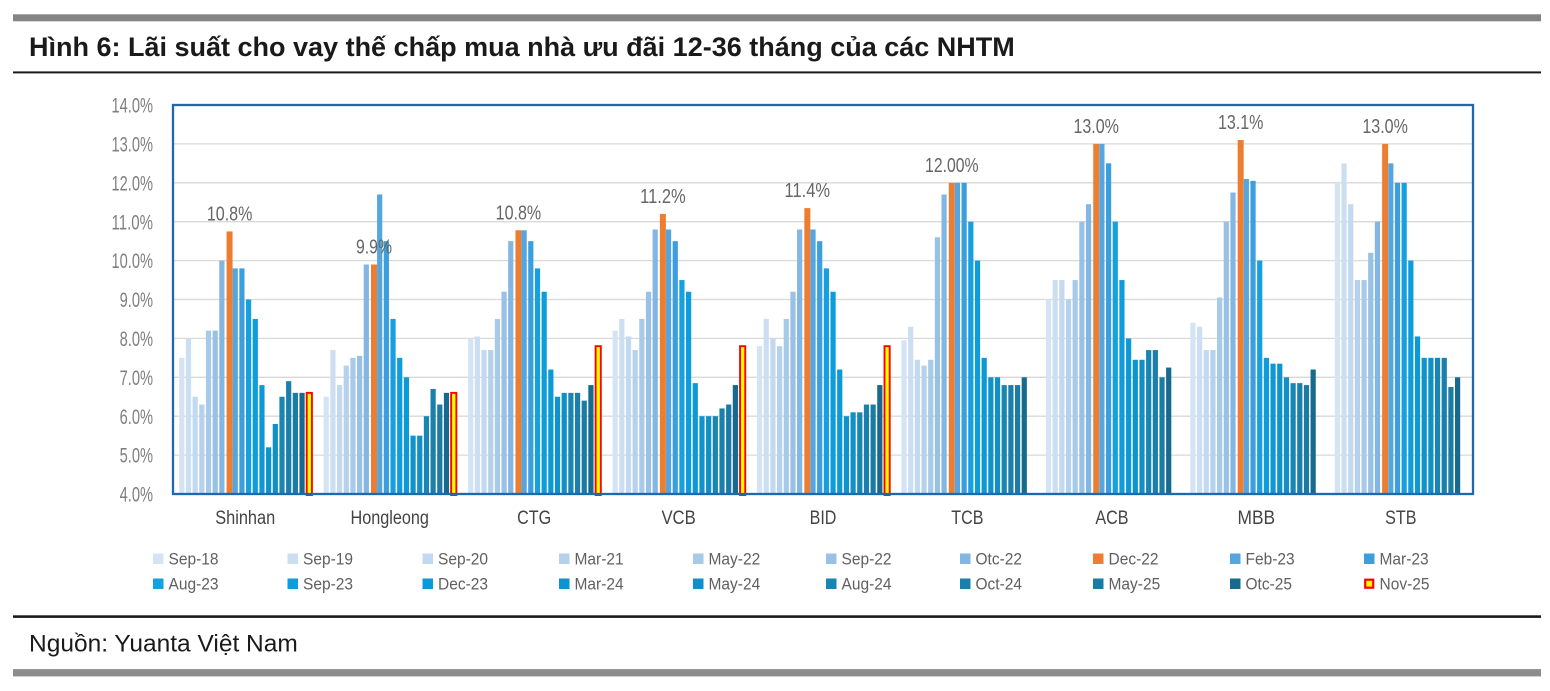 The image size is (1550, 691). I want to click on svg-text: Aug-23, so click(194, 584).